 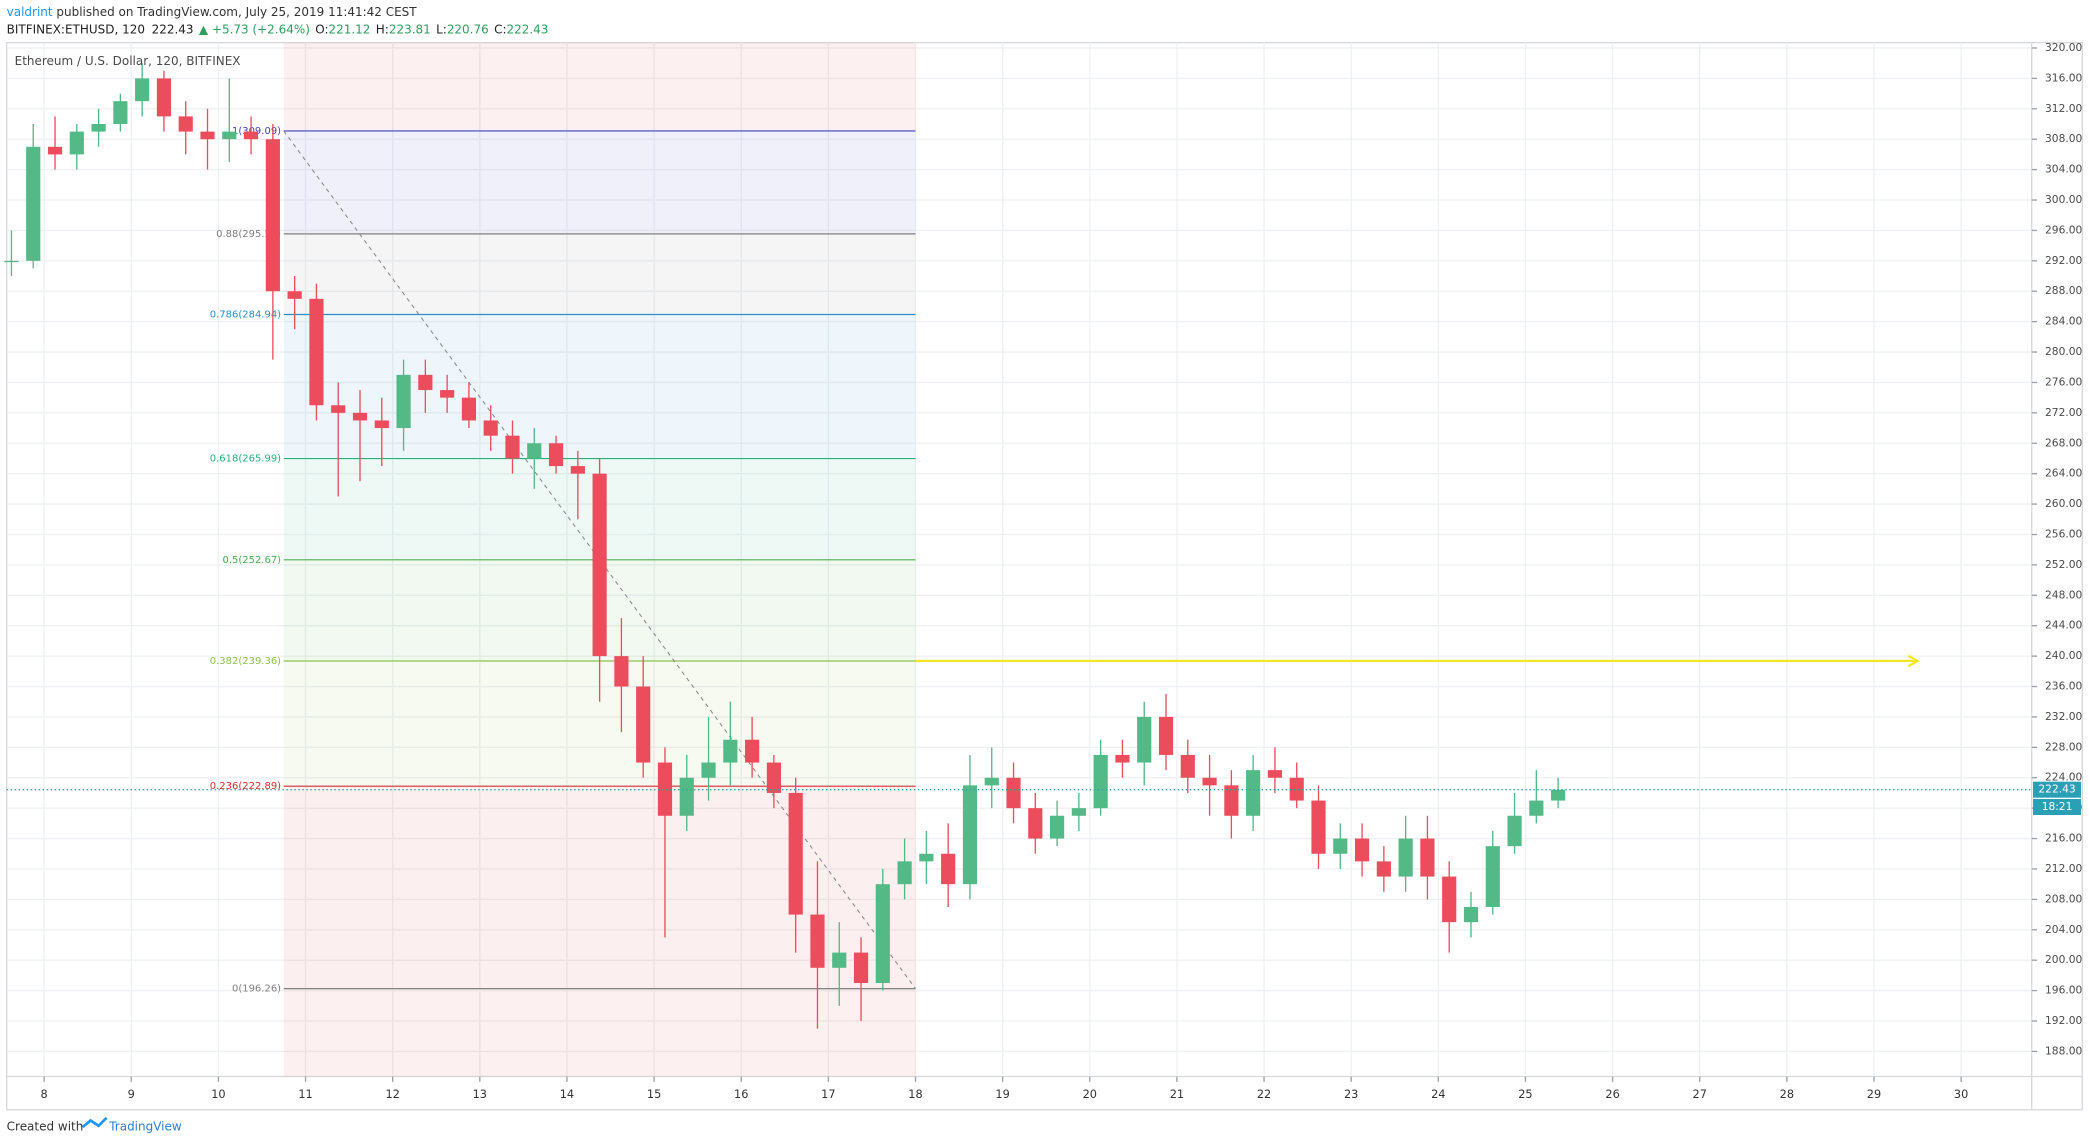 What do you see at coordinates (741, 1094) in the screenshot?
I see `x-tick-label: 16` at bounding box center [741, 1094].